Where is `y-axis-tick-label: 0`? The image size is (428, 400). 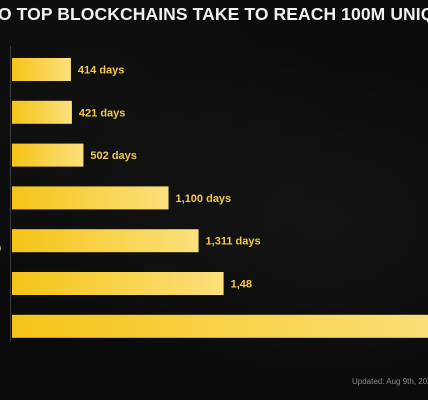
y-axis-tick-label: 0 is located at coordinates (0, 249).